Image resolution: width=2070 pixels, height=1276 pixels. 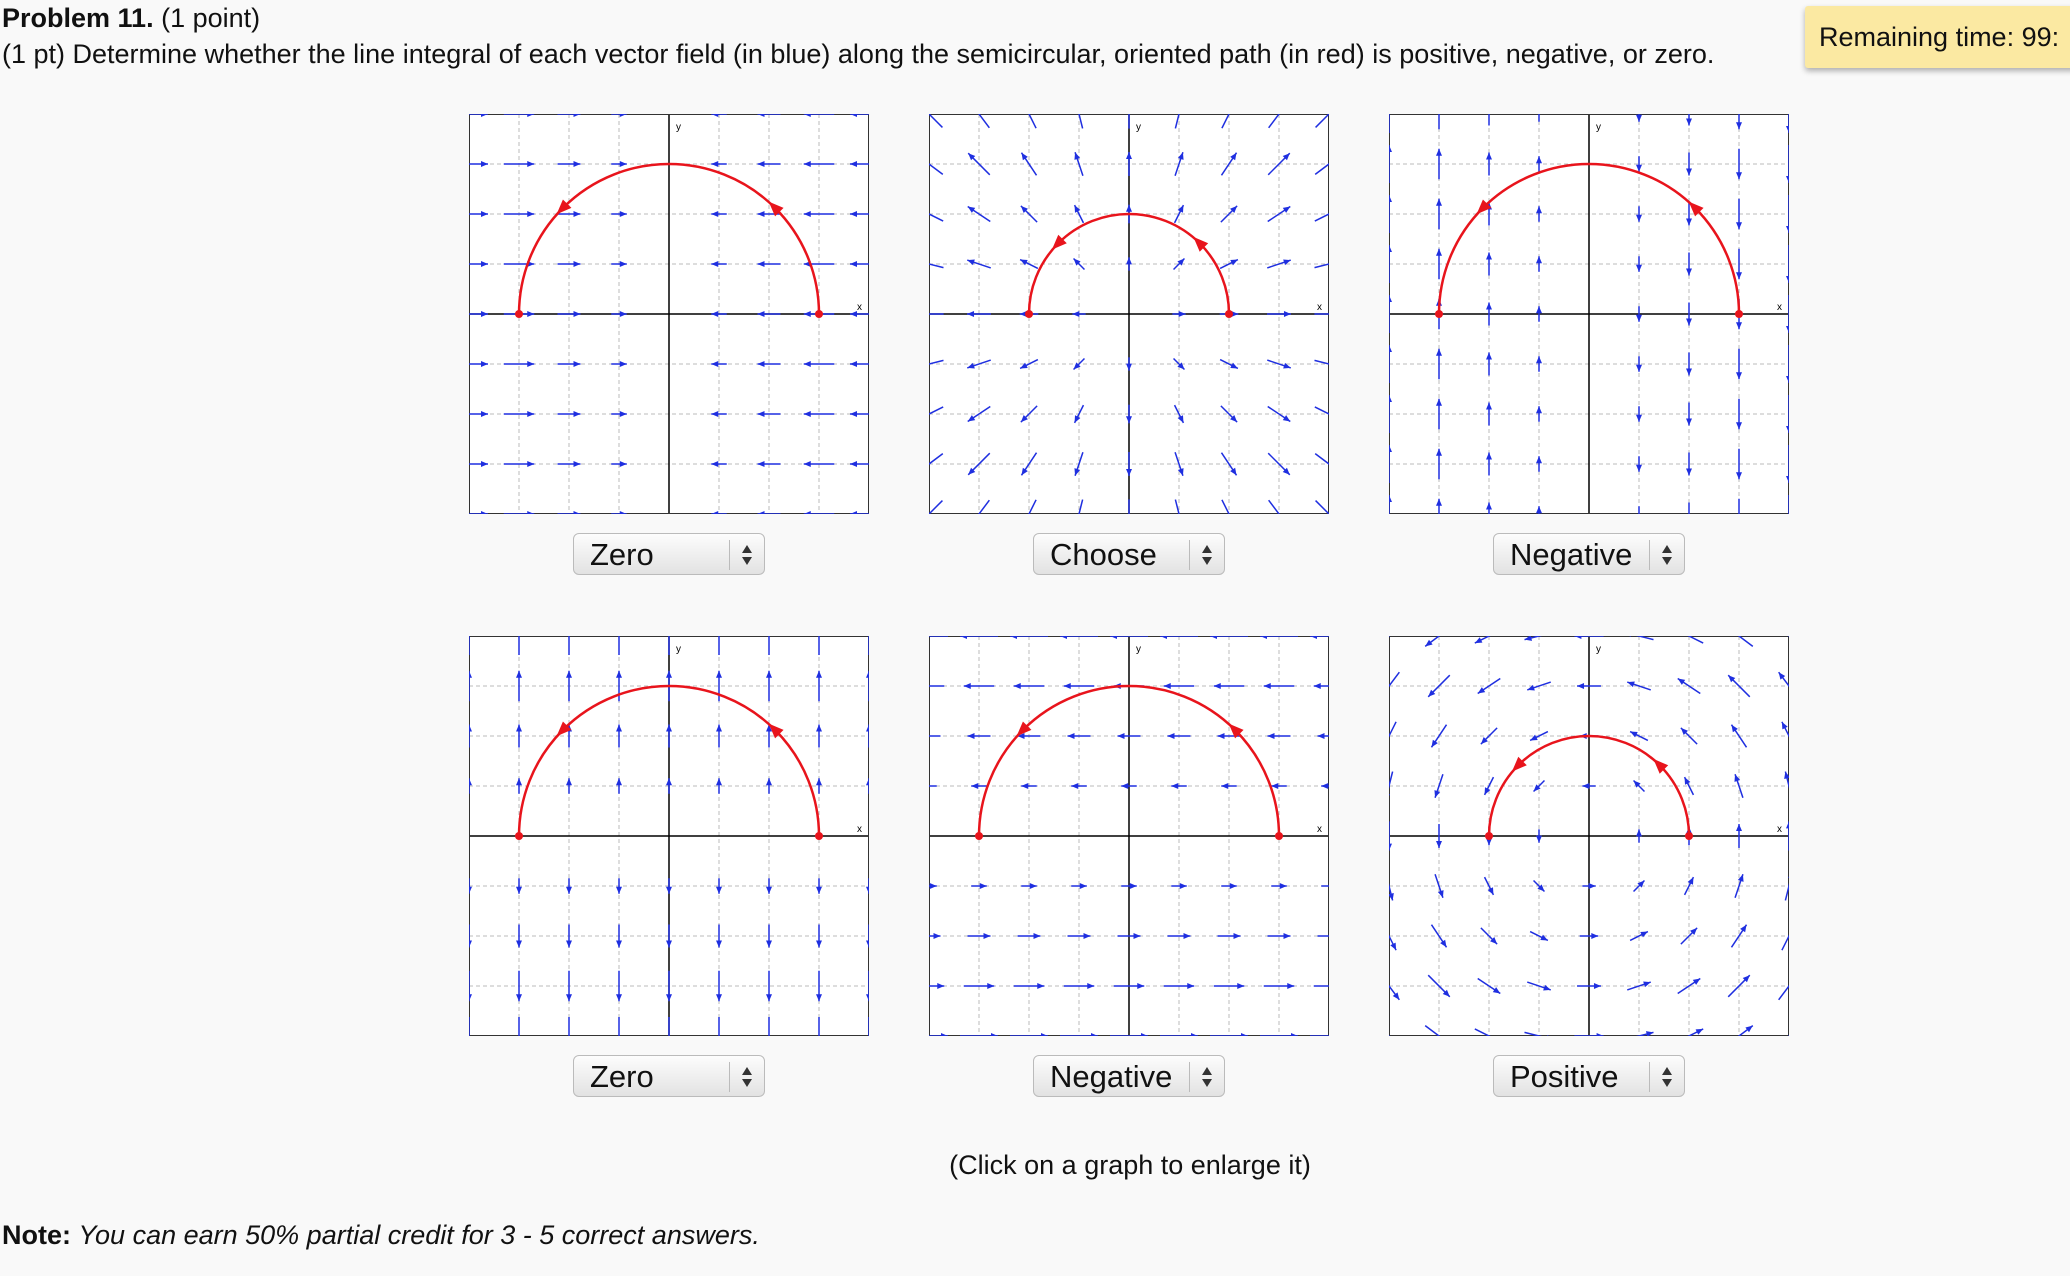 I want to click on answer-select: Positive, so click(x=1589, y=1076).